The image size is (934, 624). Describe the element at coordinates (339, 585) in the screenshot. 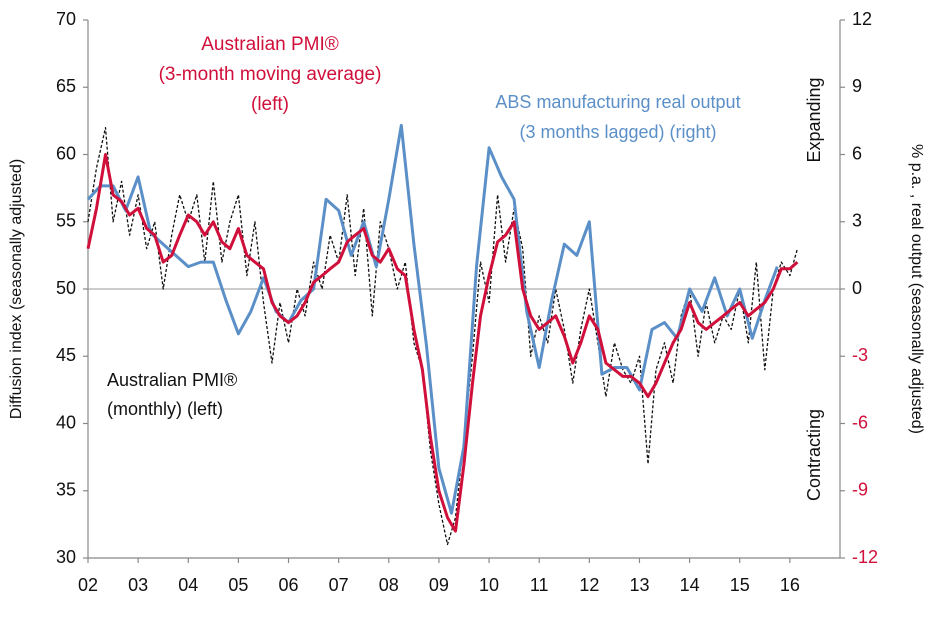

I see `x-tick-label: 07` at that location.